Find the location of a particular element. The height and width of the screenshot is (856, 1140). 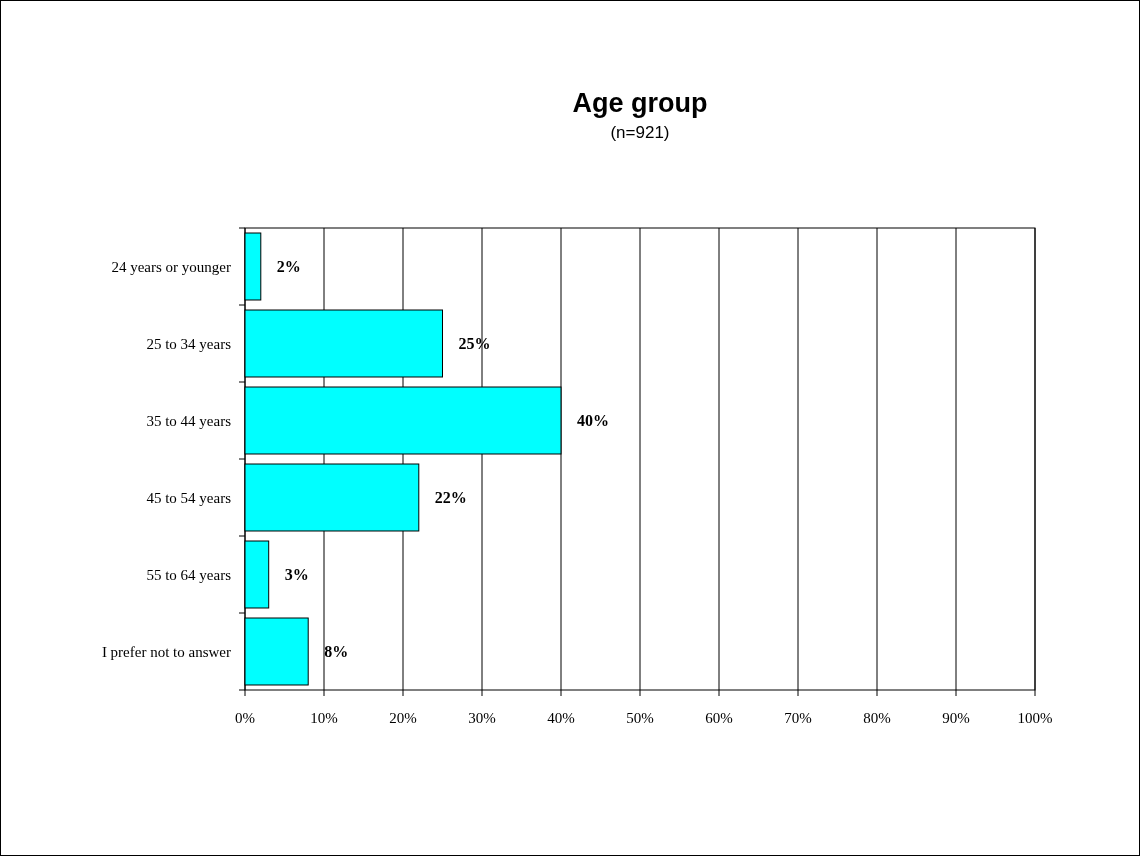

chart-subtitle: (n=921) is located at coordinates (640, 132).